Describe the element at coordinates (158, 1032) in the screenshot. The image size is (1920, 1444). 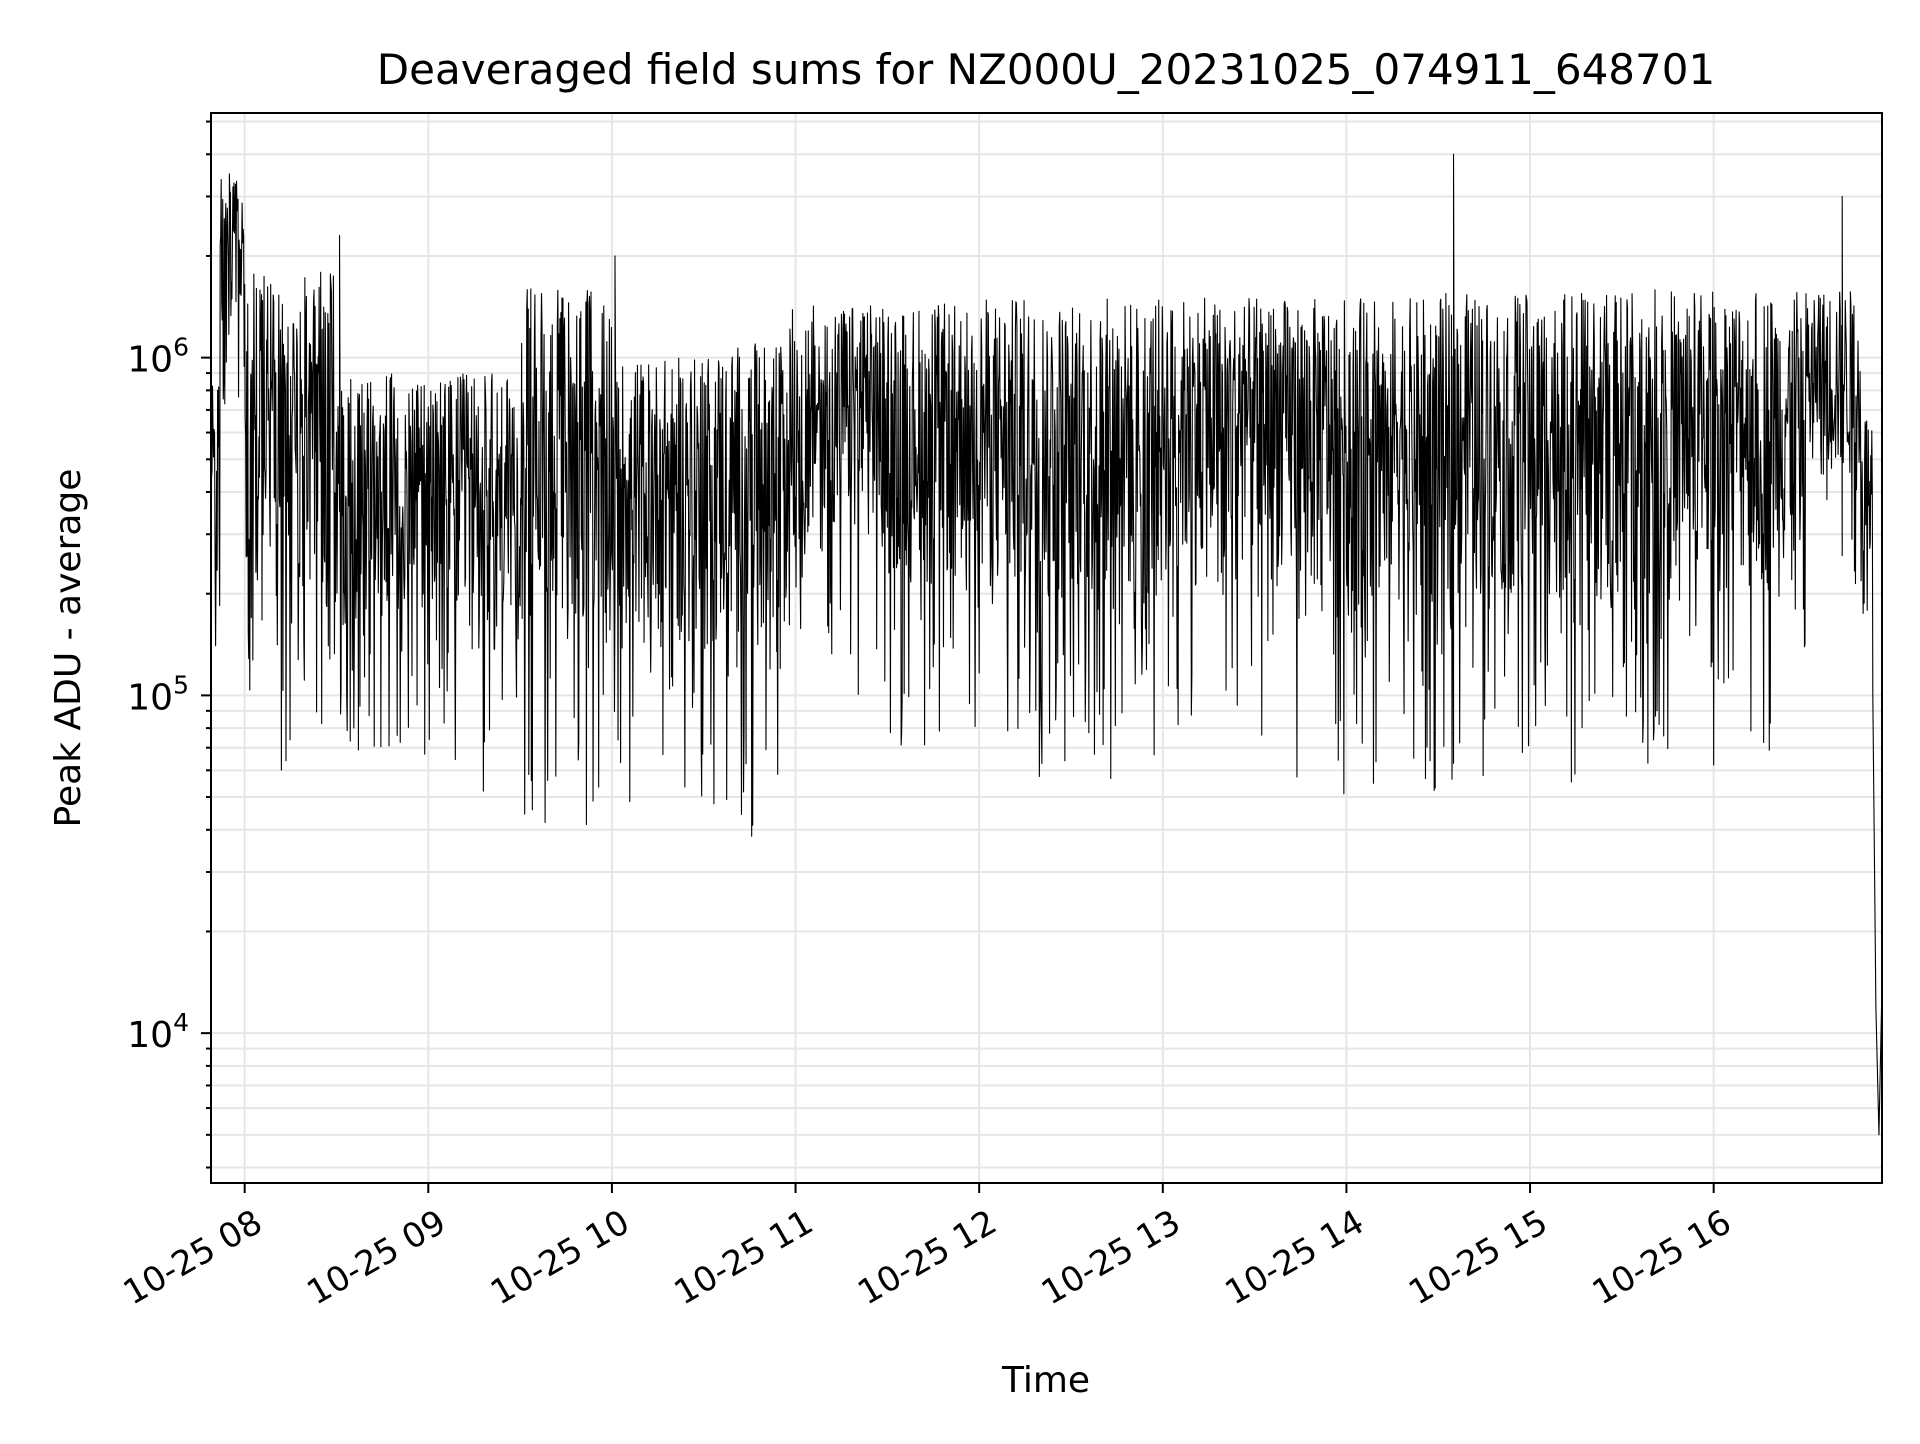
I see `y-tick-label: 10⁴` at that location.